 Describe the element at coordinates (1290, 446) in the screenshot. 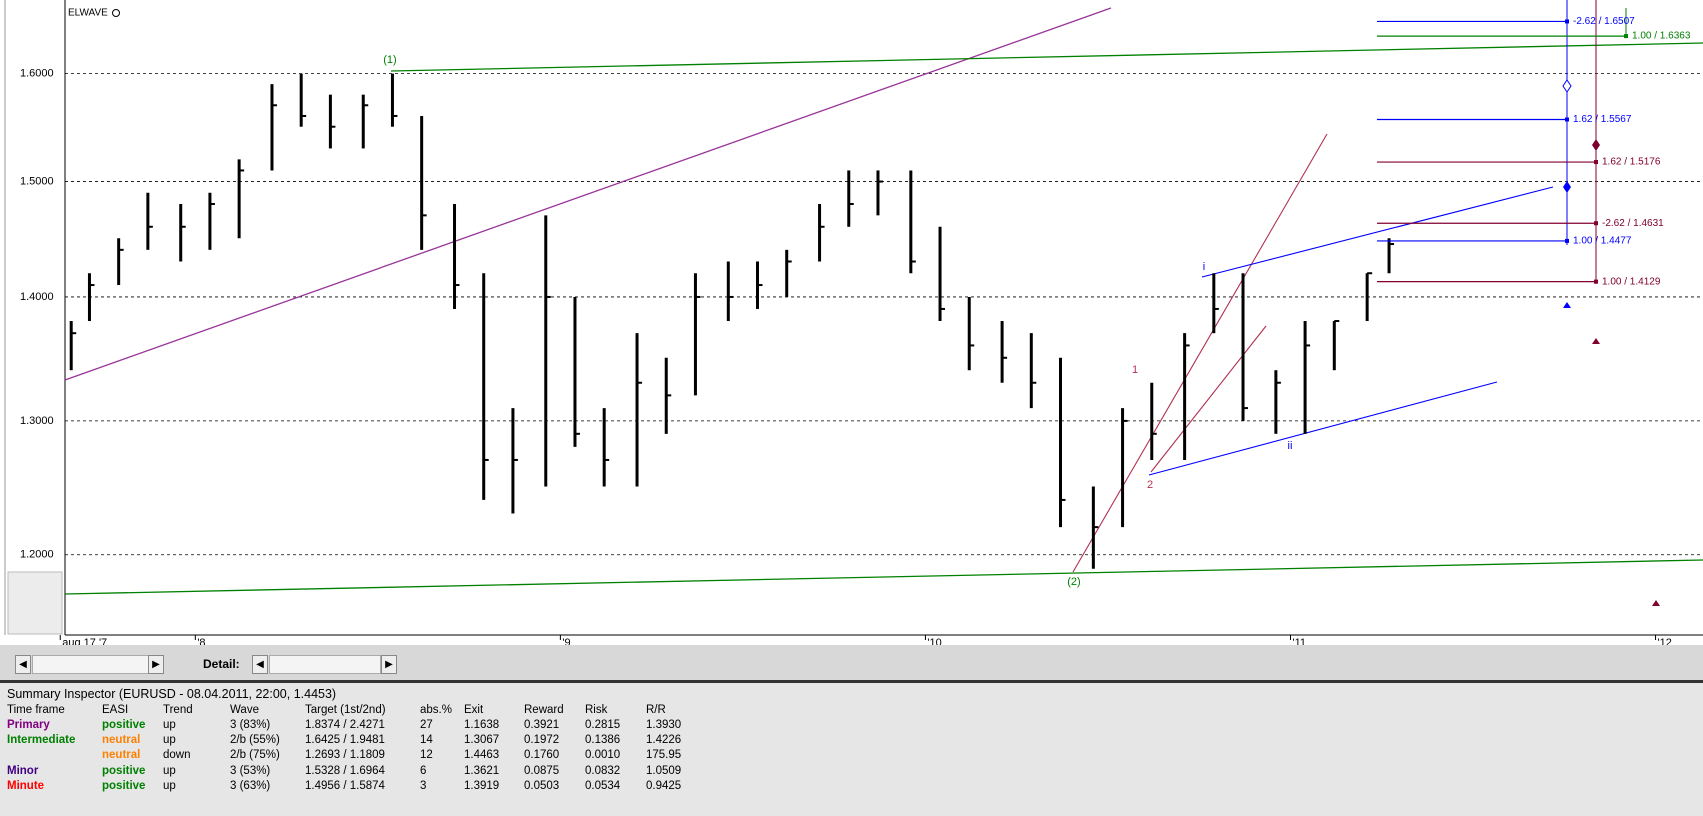

I see `wave-label: ii` at that location.